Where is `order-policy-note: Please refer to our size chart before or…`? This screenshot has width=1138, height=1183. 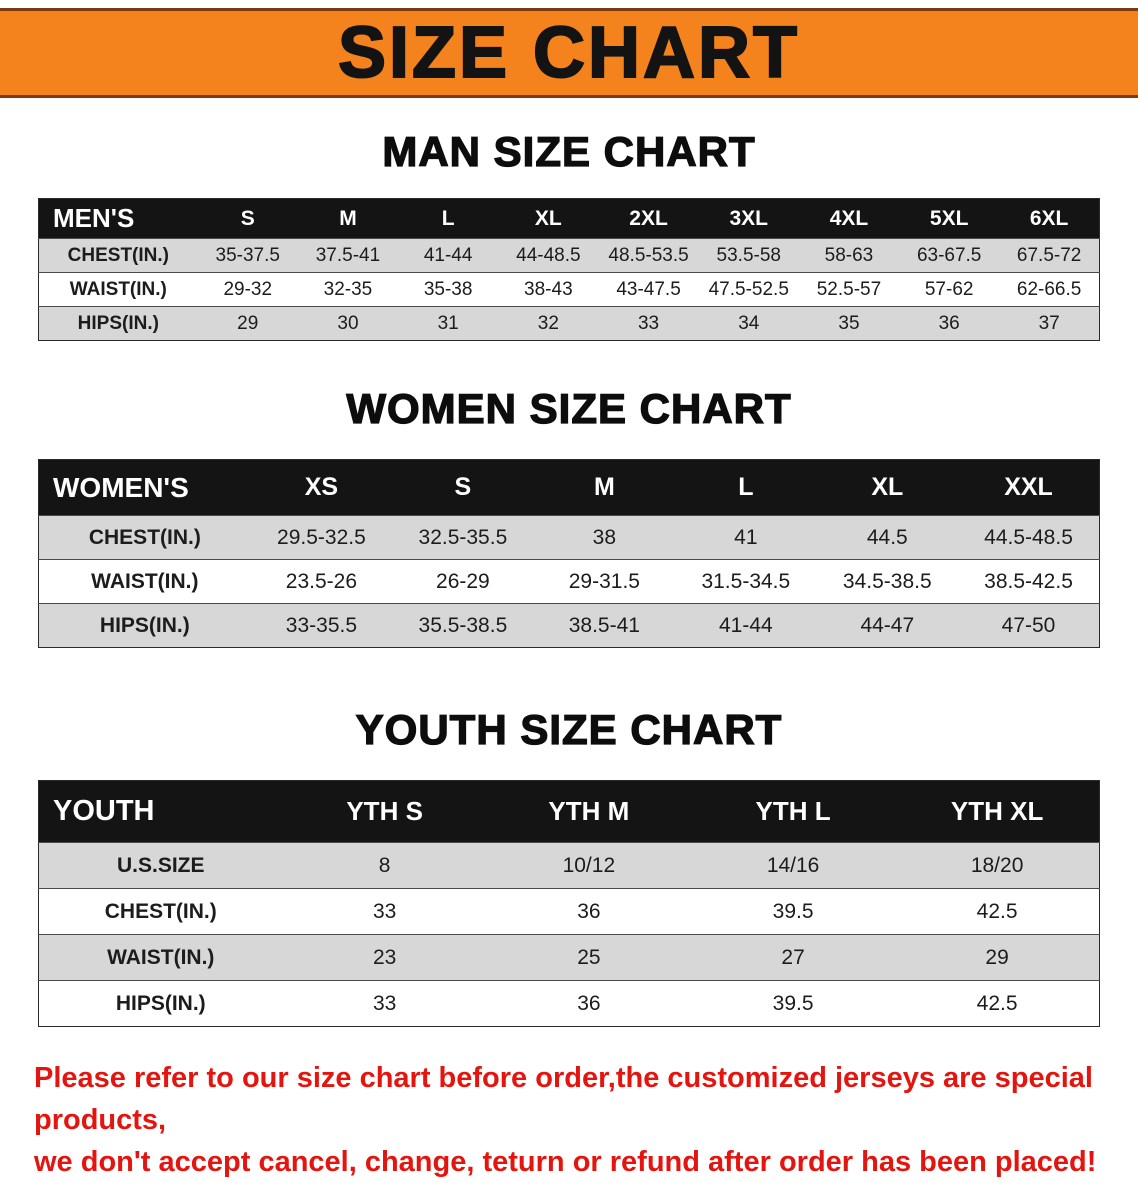
order-policy-note: Please refer to our size chart before or… is located at coordinates (569, 1120).